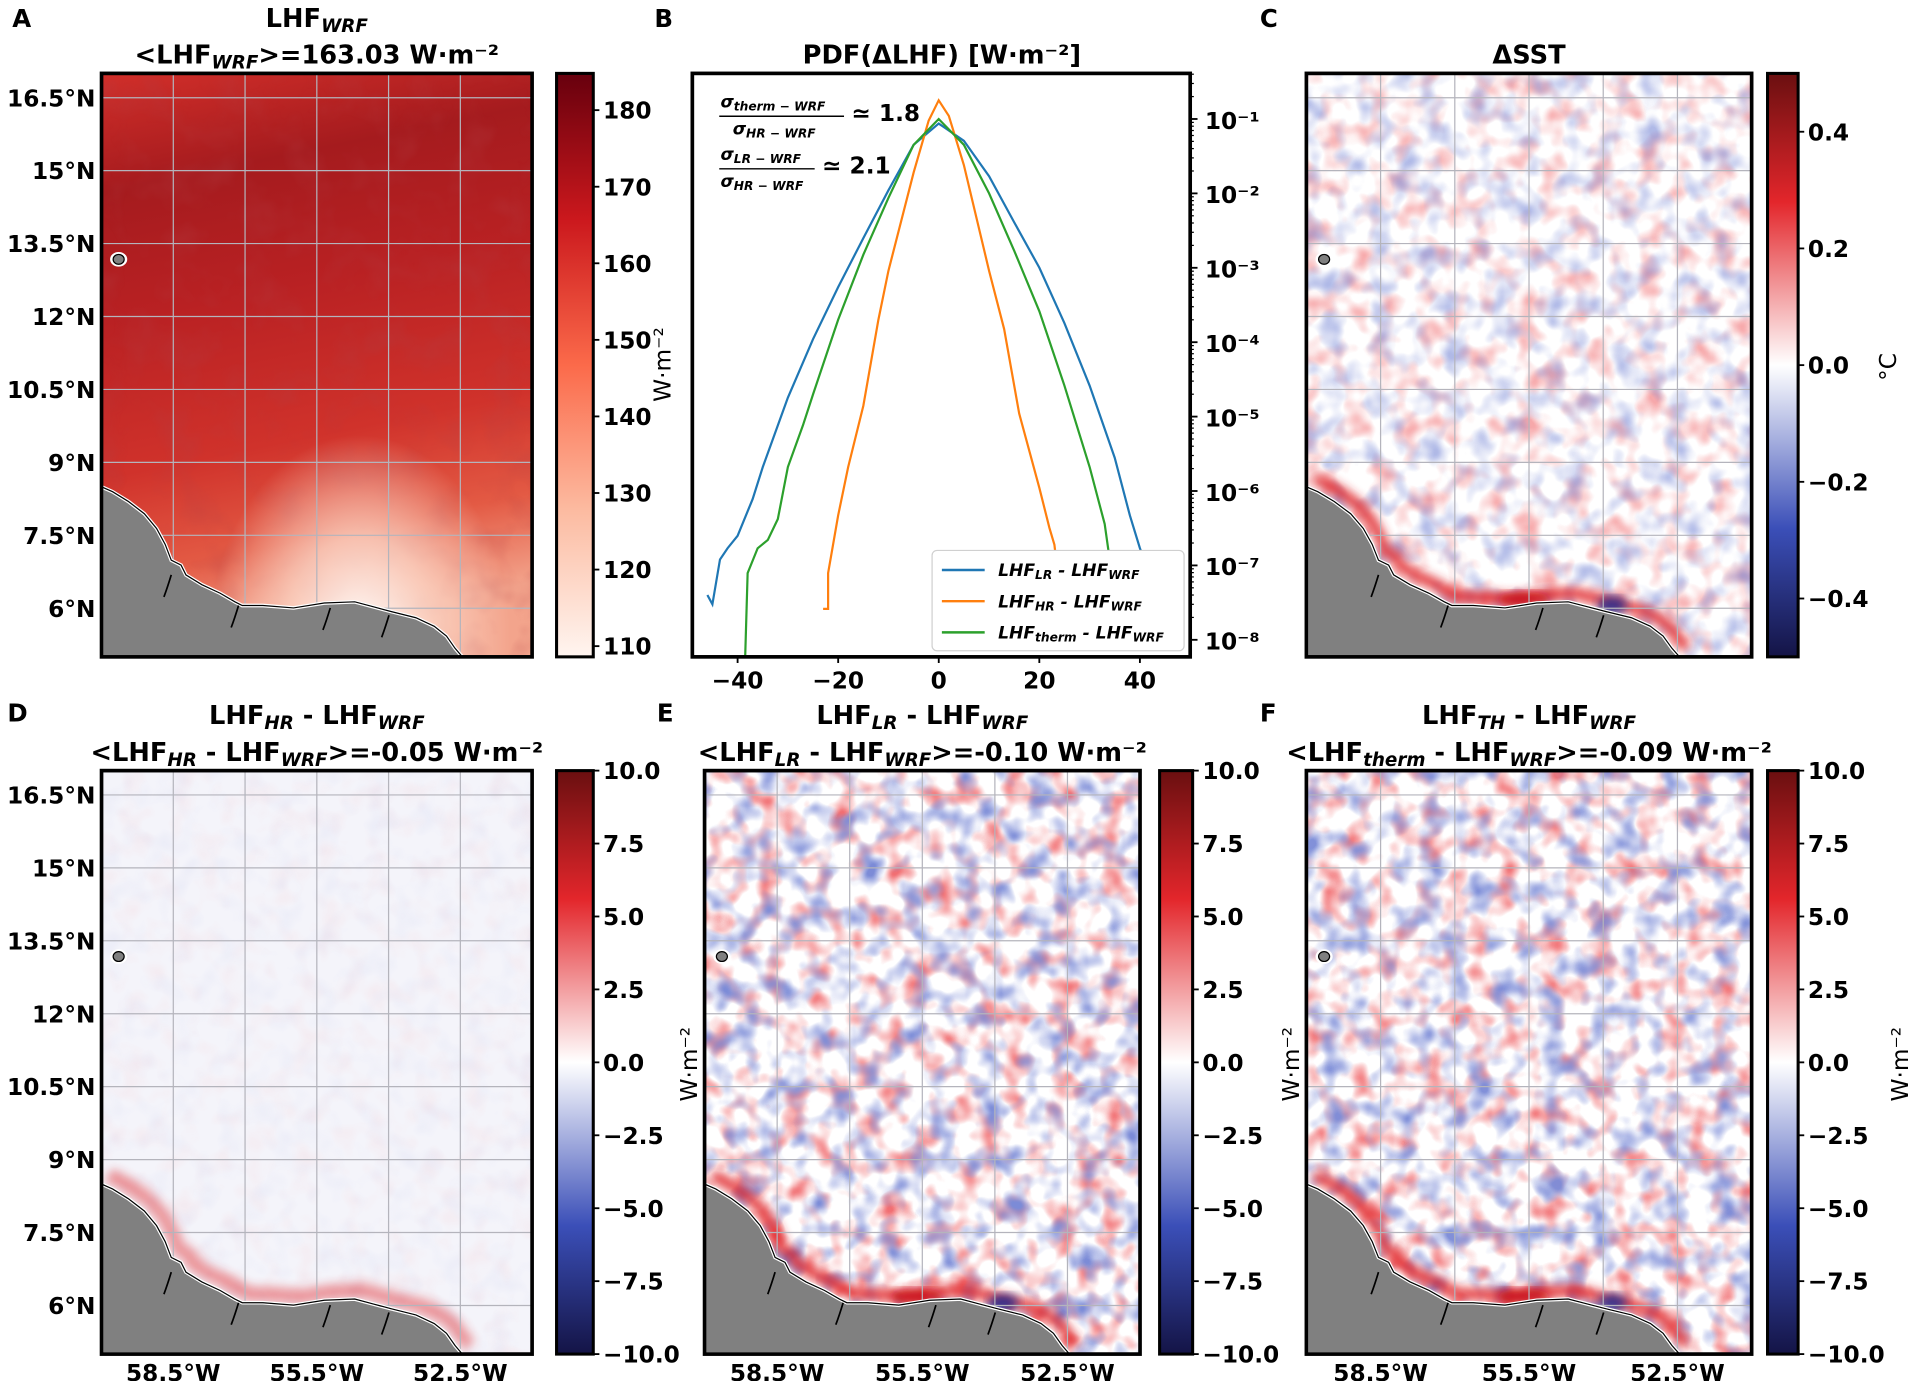 Image resolution: width=1918 pixels, height=1381 pixels. What do you see at coordinates (885, 113) in the screenshot?
I see `ratio-value: ≃ 1.8` at bounding box center [885, 113].